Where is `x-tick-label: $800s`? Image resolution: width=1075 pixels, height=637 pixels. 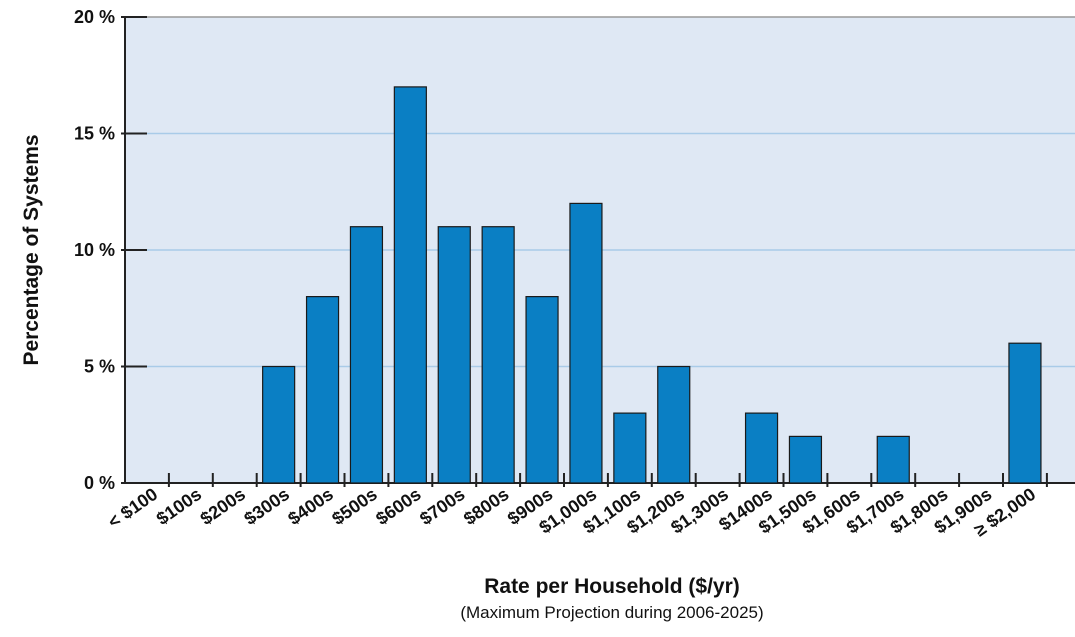 x-tick-label: $800s is located at coordinates (486, 506).